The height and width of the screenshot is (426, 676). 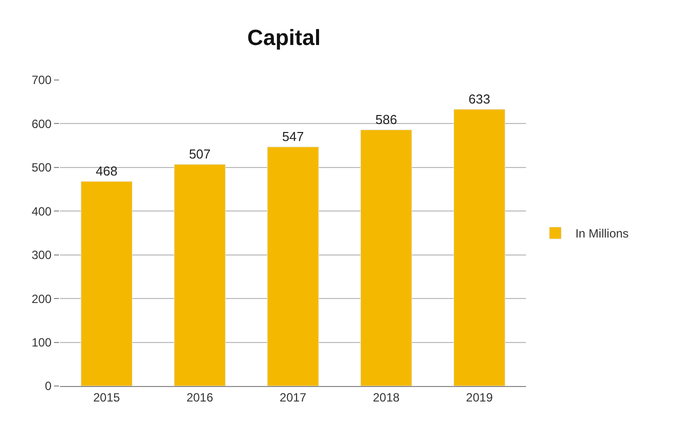 What do you see at coordinates (48, 386) in the screenshot?
I see `y-tick-label: 0` at bounding box center [48, 386].